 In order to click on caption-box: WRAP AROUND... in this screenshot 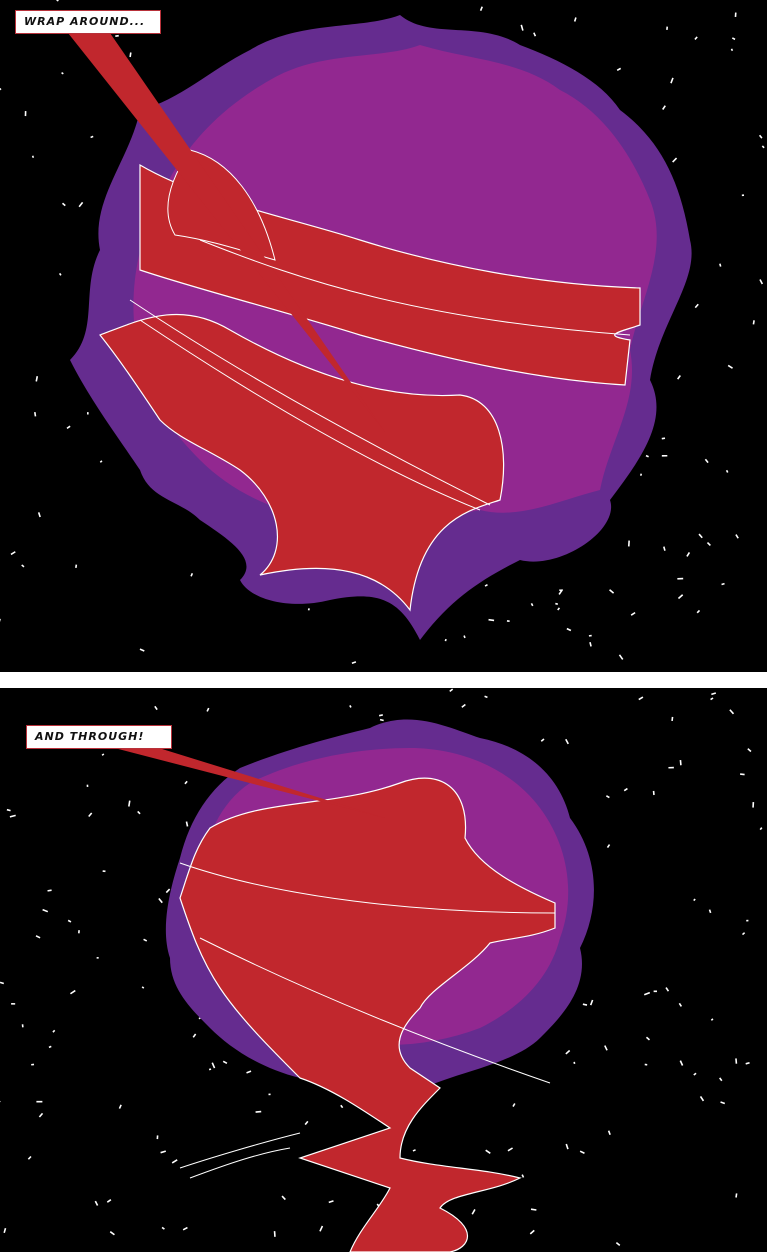, I will do `click(88, 22)`.